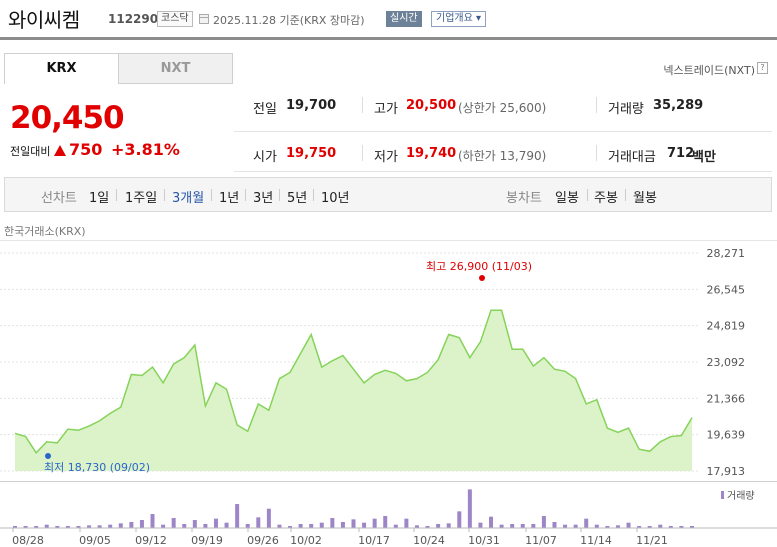 The height and width of the screenshot is (547, 777). Describe the element at coordinates (229, 198) in the screenshot. I see `period-1y: 1년` at that location.